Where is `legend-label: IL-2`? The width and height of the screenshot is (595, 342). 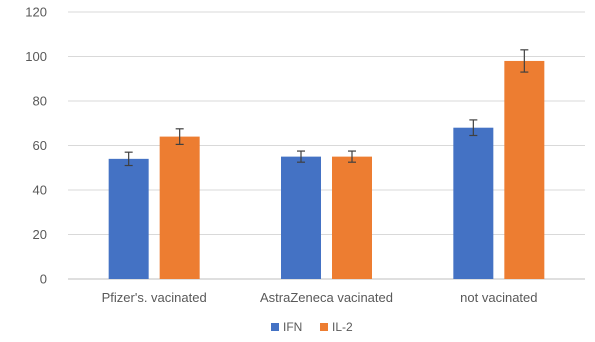
legend-label: IL-2 is located at coordinates (342, 327).